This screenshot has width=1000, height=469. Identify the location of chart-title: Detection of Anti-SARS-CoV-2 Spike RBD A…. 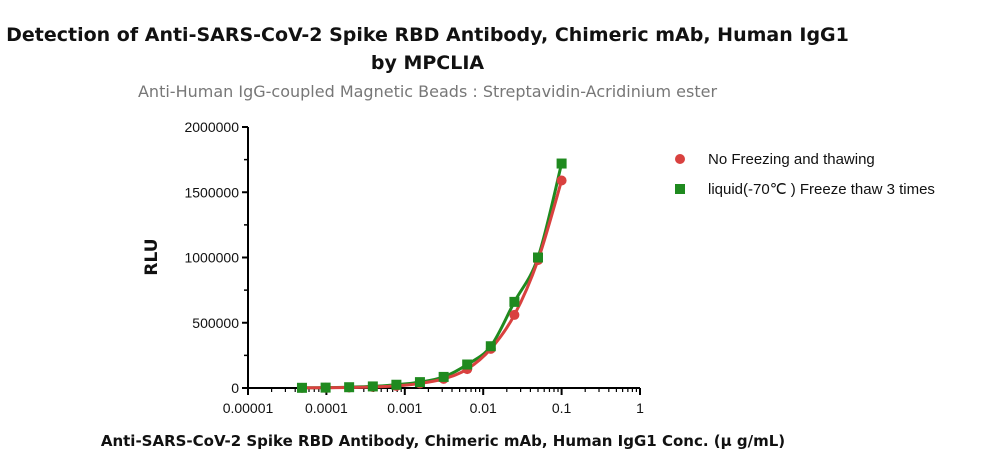
(427, 35).